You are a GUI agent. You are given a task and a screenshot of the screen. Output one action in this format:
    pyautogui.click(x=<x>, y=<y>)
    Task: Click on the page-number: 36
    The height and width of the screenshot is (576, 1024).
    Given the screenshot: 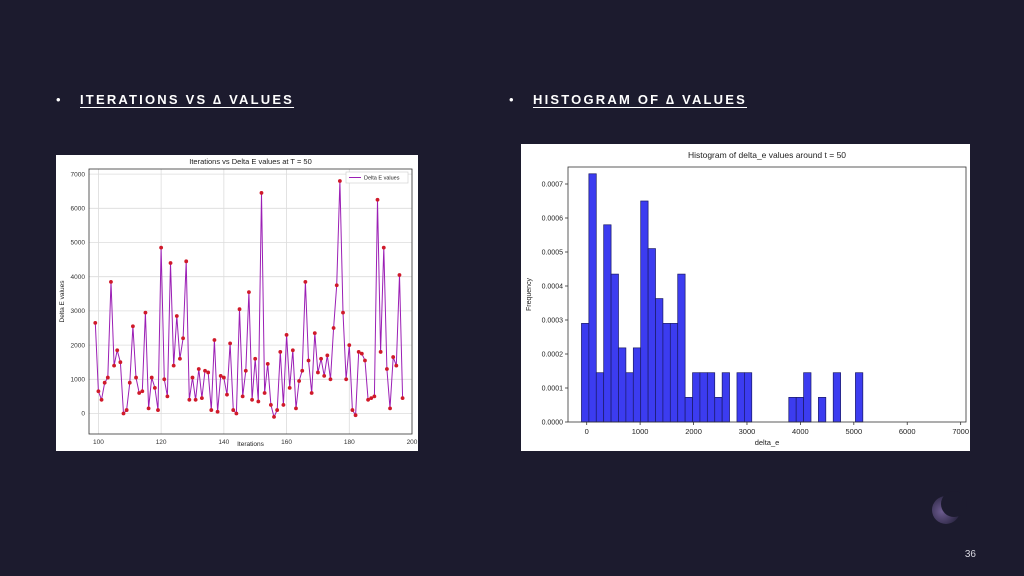 What is the action you would take?
    pyautogui.click(x=970, y=554)
    